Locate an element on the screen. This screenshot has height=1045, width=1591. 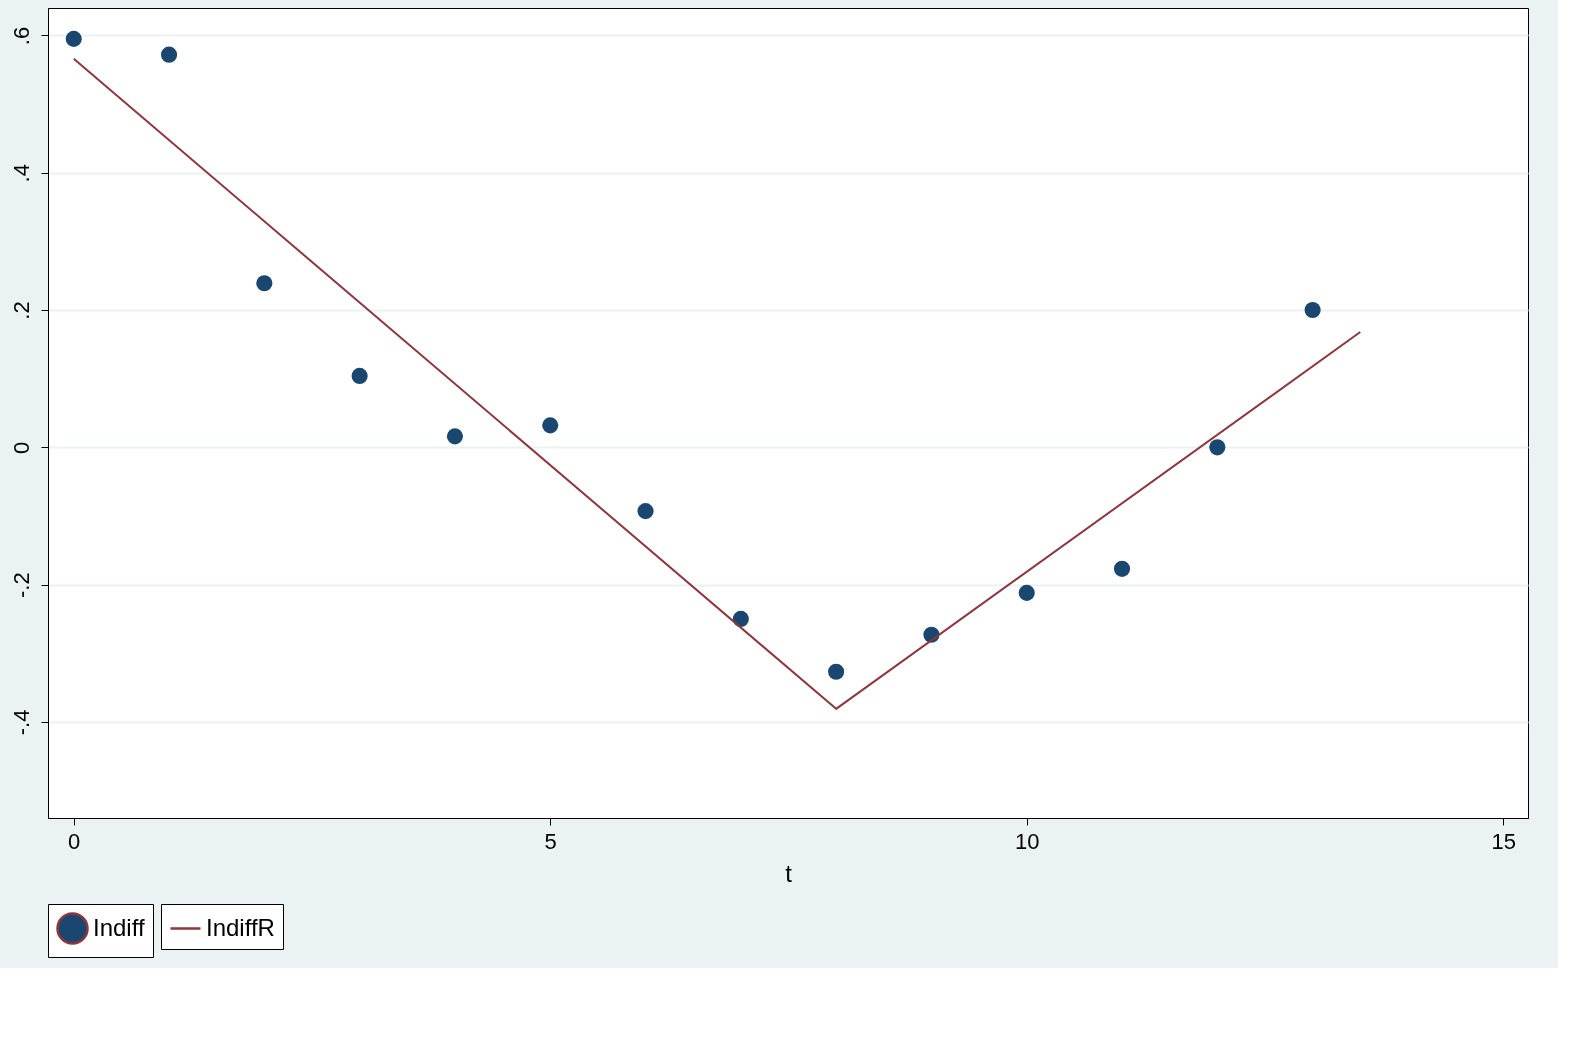
y-tick-label: .6 is located at coordinates (21, 36).